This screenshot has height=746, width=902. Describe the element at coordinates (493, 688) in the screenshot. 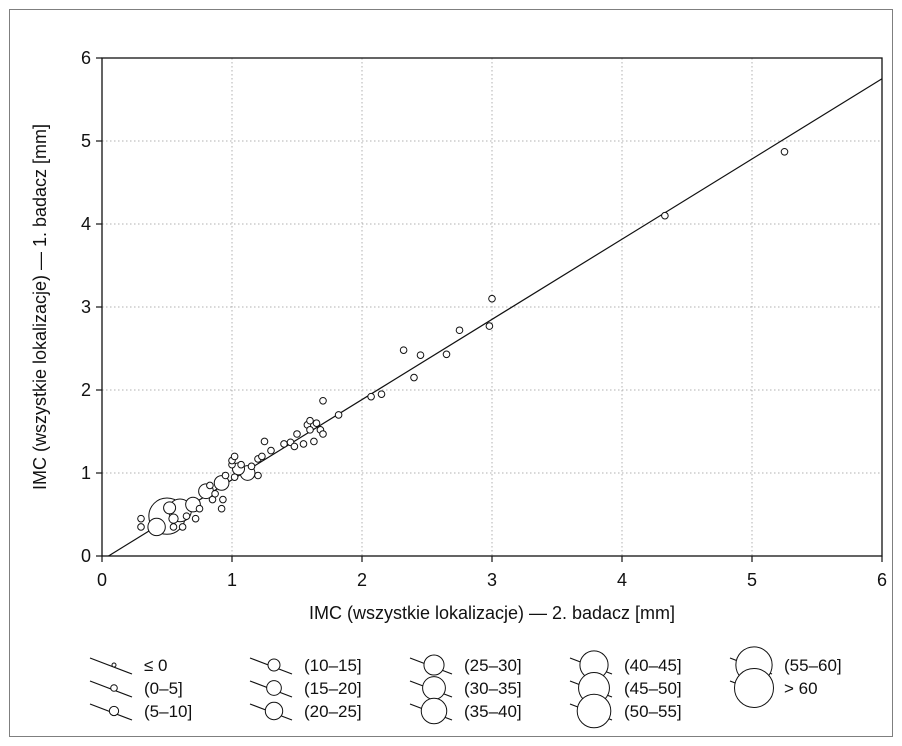

I see `legend-label: (30–35]` at that location.